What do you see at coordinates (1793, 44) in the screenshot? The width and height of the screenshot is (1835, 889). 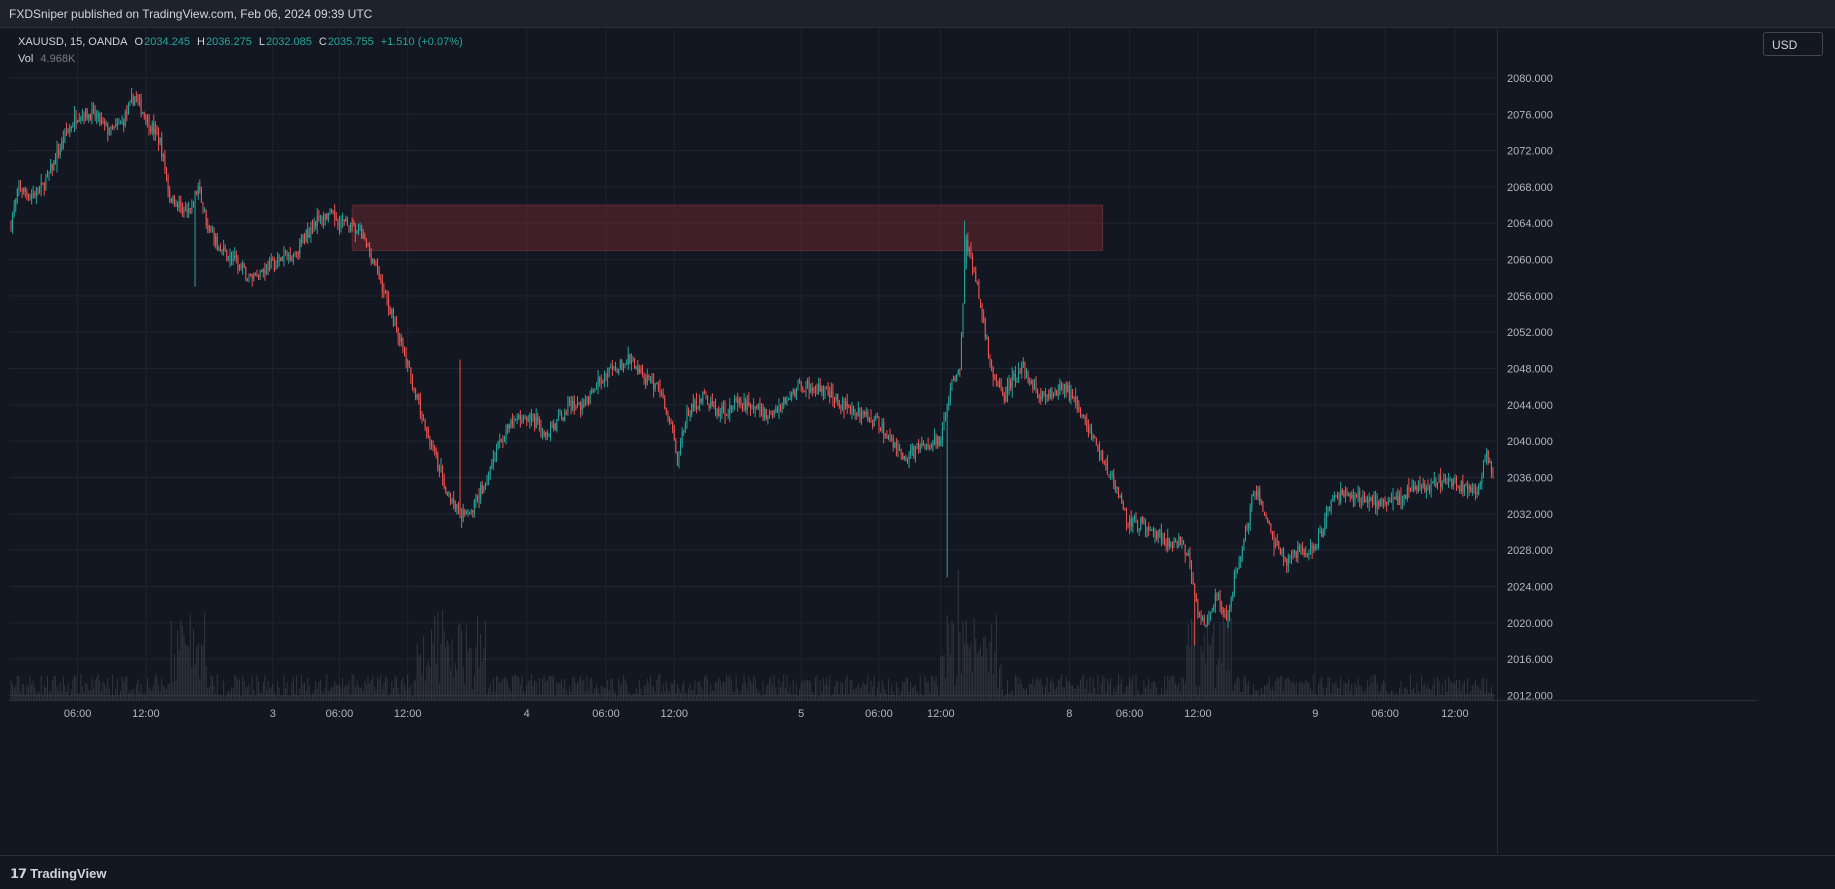 I see `currency-button: USD` at bounding box center [1793, 44].